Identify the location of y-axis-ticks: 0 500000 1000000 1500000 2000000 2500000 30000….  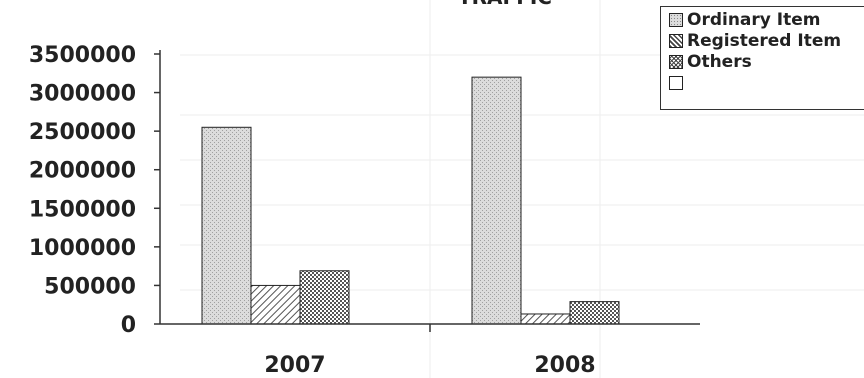
(94, 190).